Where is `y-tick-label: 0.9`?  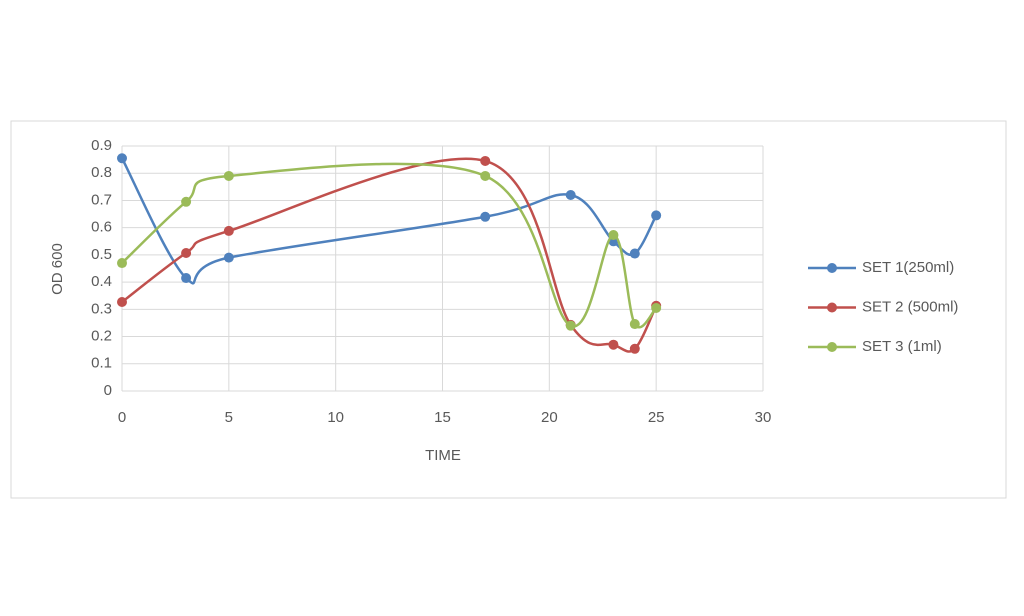
y-tick-label: 0.9 is located at coordinates (101, 145).